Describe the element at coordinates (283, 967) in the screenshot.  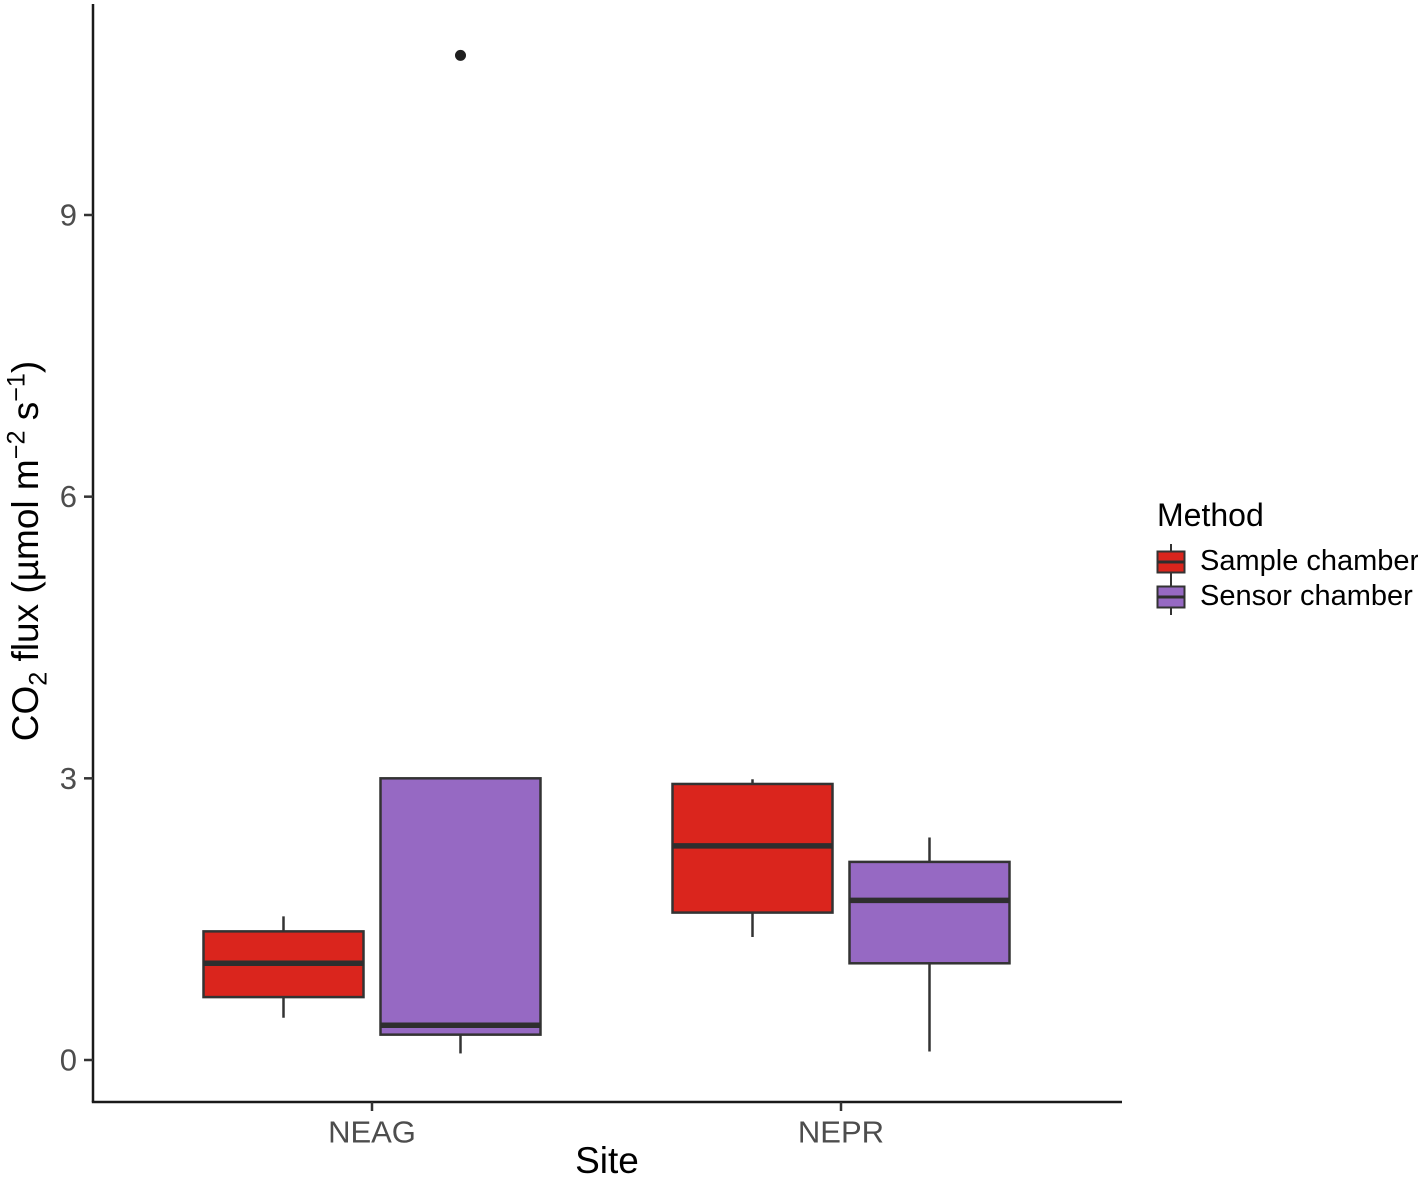
I see `box-sample-chamber-neag` at that location.